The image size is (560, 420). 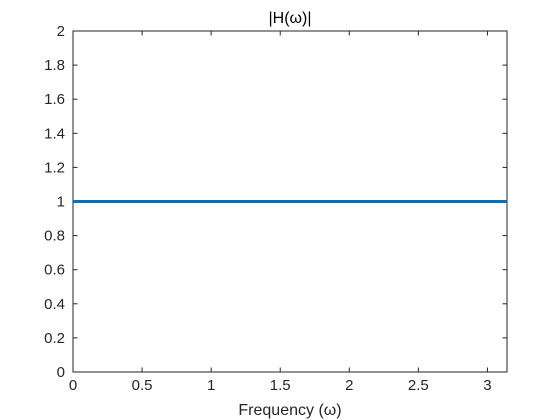 What do you see at coordinates (280, 385) in the screenshot?
I see `x-tick-label: 1.5` at bounding box center [280, 385].